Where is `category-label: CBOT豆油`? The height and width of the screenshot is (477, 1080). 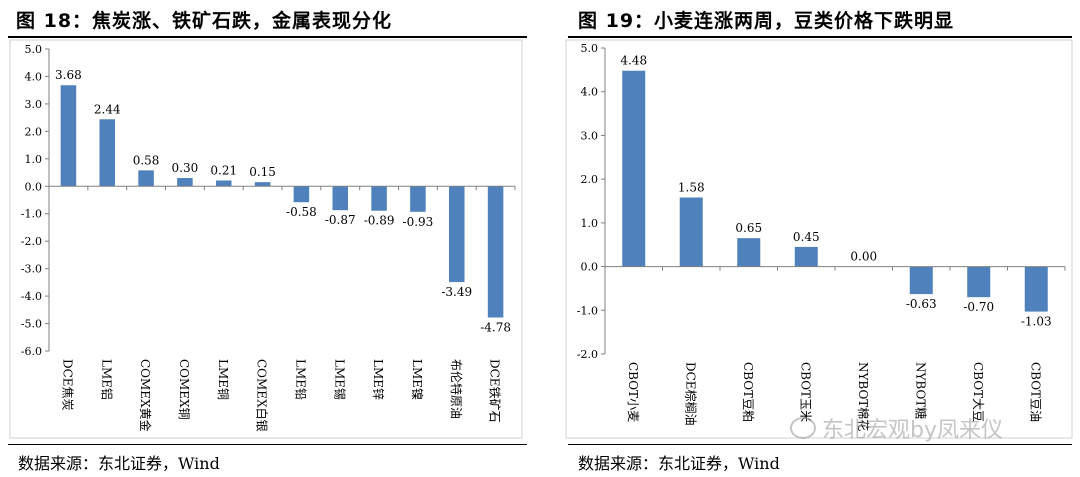
category-label: CBOT豆油 is located at coordinates (1035, 392).